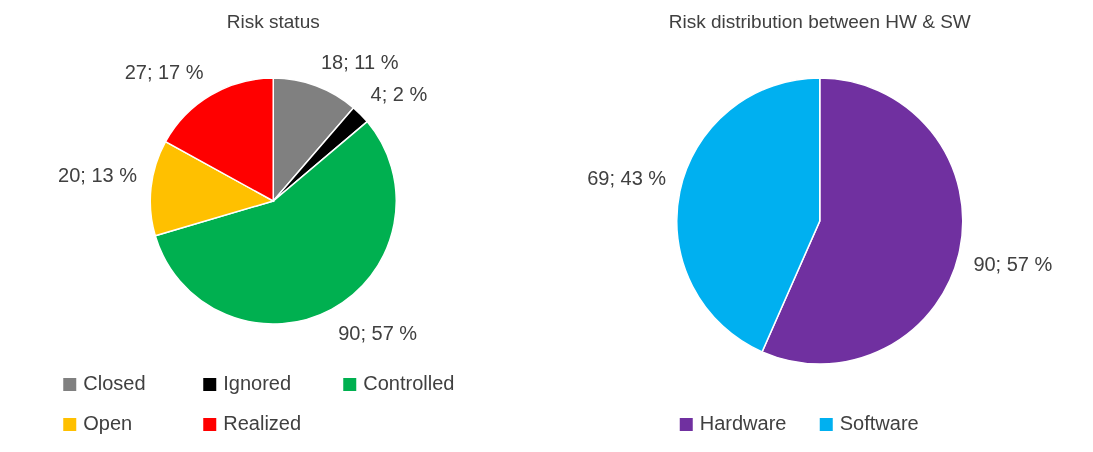  I want to click on data-label: 69; 43 %, so click(627, 177).